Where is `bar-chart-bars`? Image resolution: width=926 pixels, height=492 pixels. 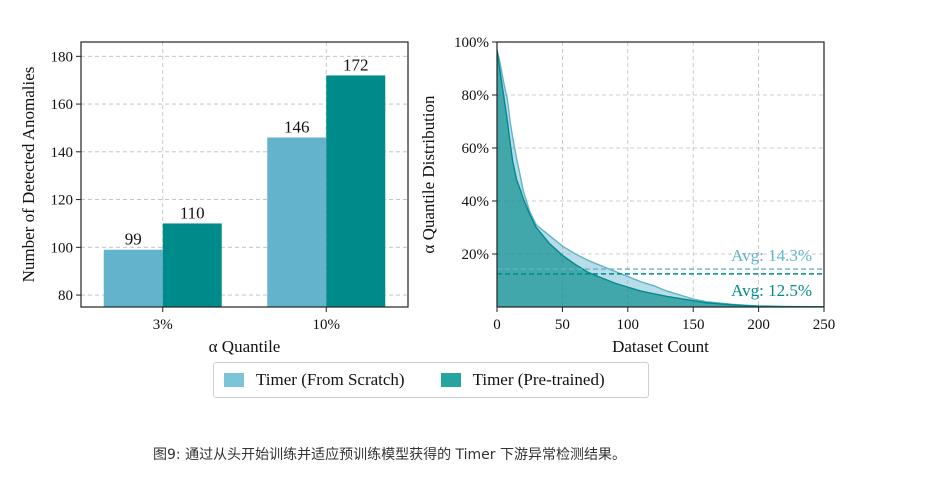 bar-chart-bars is located at coordinates (244, 191).